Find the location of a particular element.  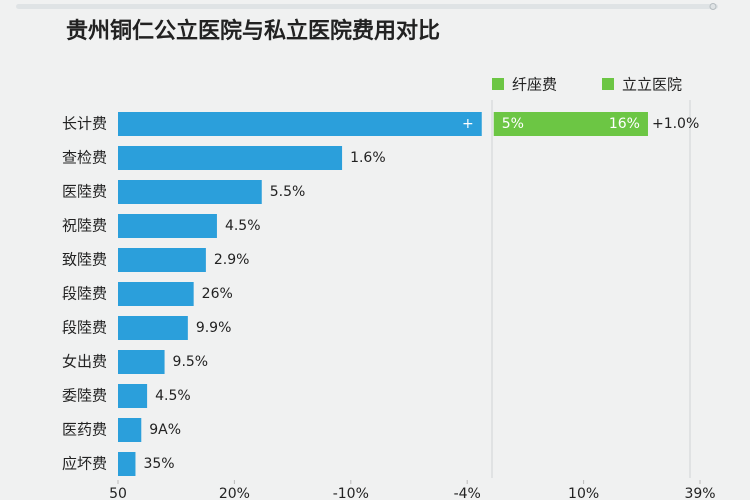

x-tick-label: 20% is located at coordinates (234, 493).